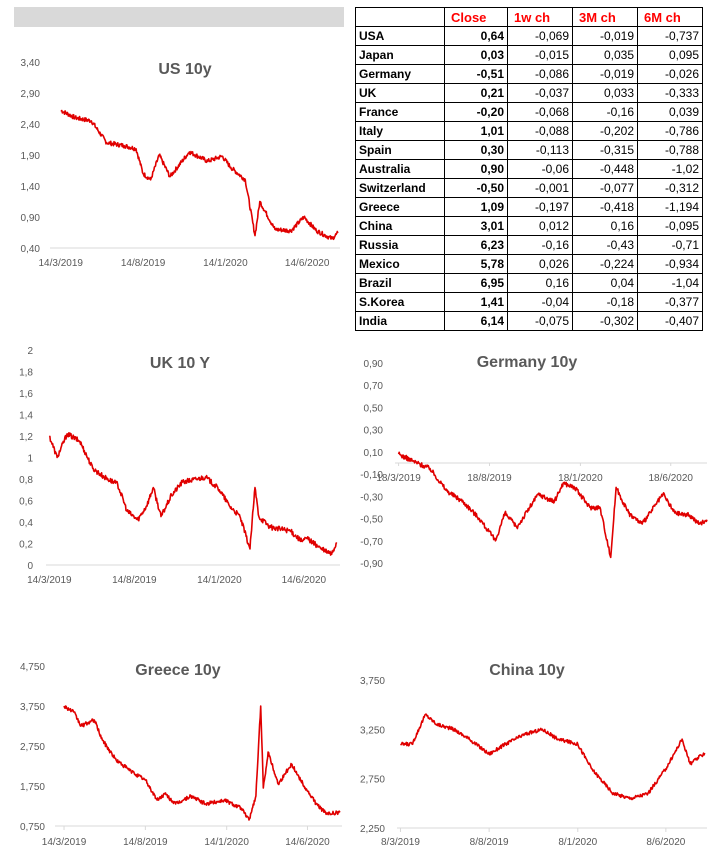  What do you see at coordinates (476, 55) in the screenshot?
I see `close-cell: 0,03` at bounding box center [476, 55].